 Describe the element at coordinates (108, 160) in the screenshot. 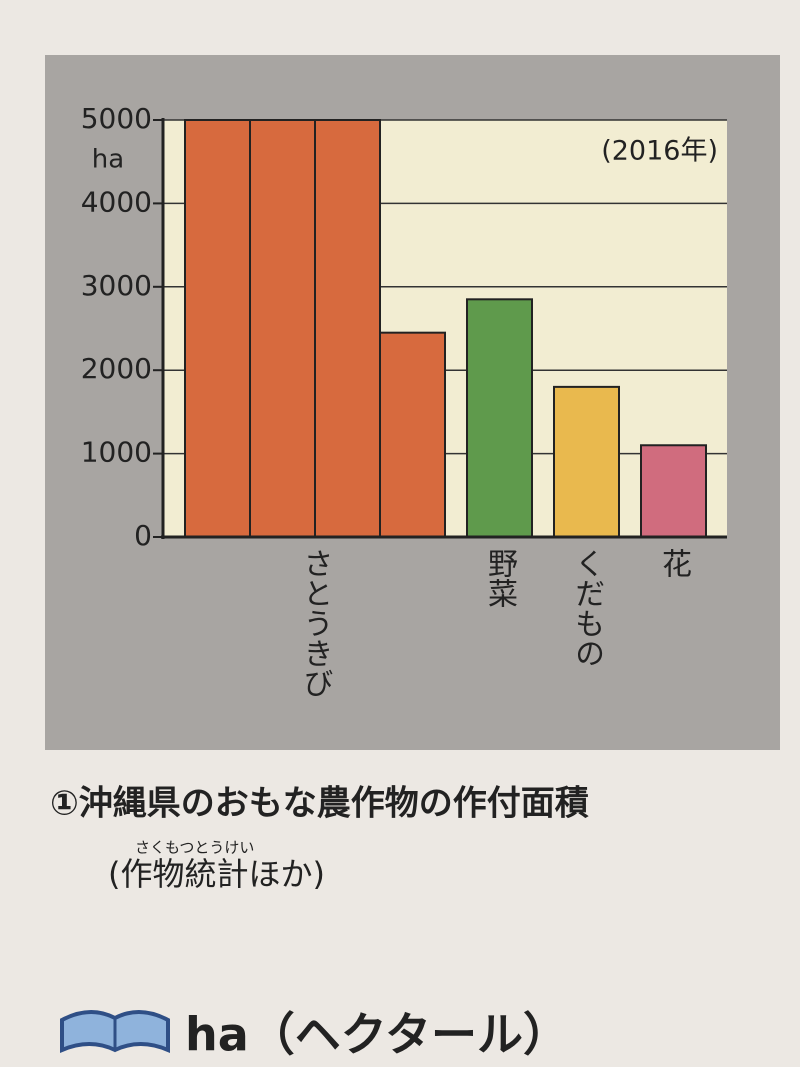

I see `y-unit: ha` at that location.